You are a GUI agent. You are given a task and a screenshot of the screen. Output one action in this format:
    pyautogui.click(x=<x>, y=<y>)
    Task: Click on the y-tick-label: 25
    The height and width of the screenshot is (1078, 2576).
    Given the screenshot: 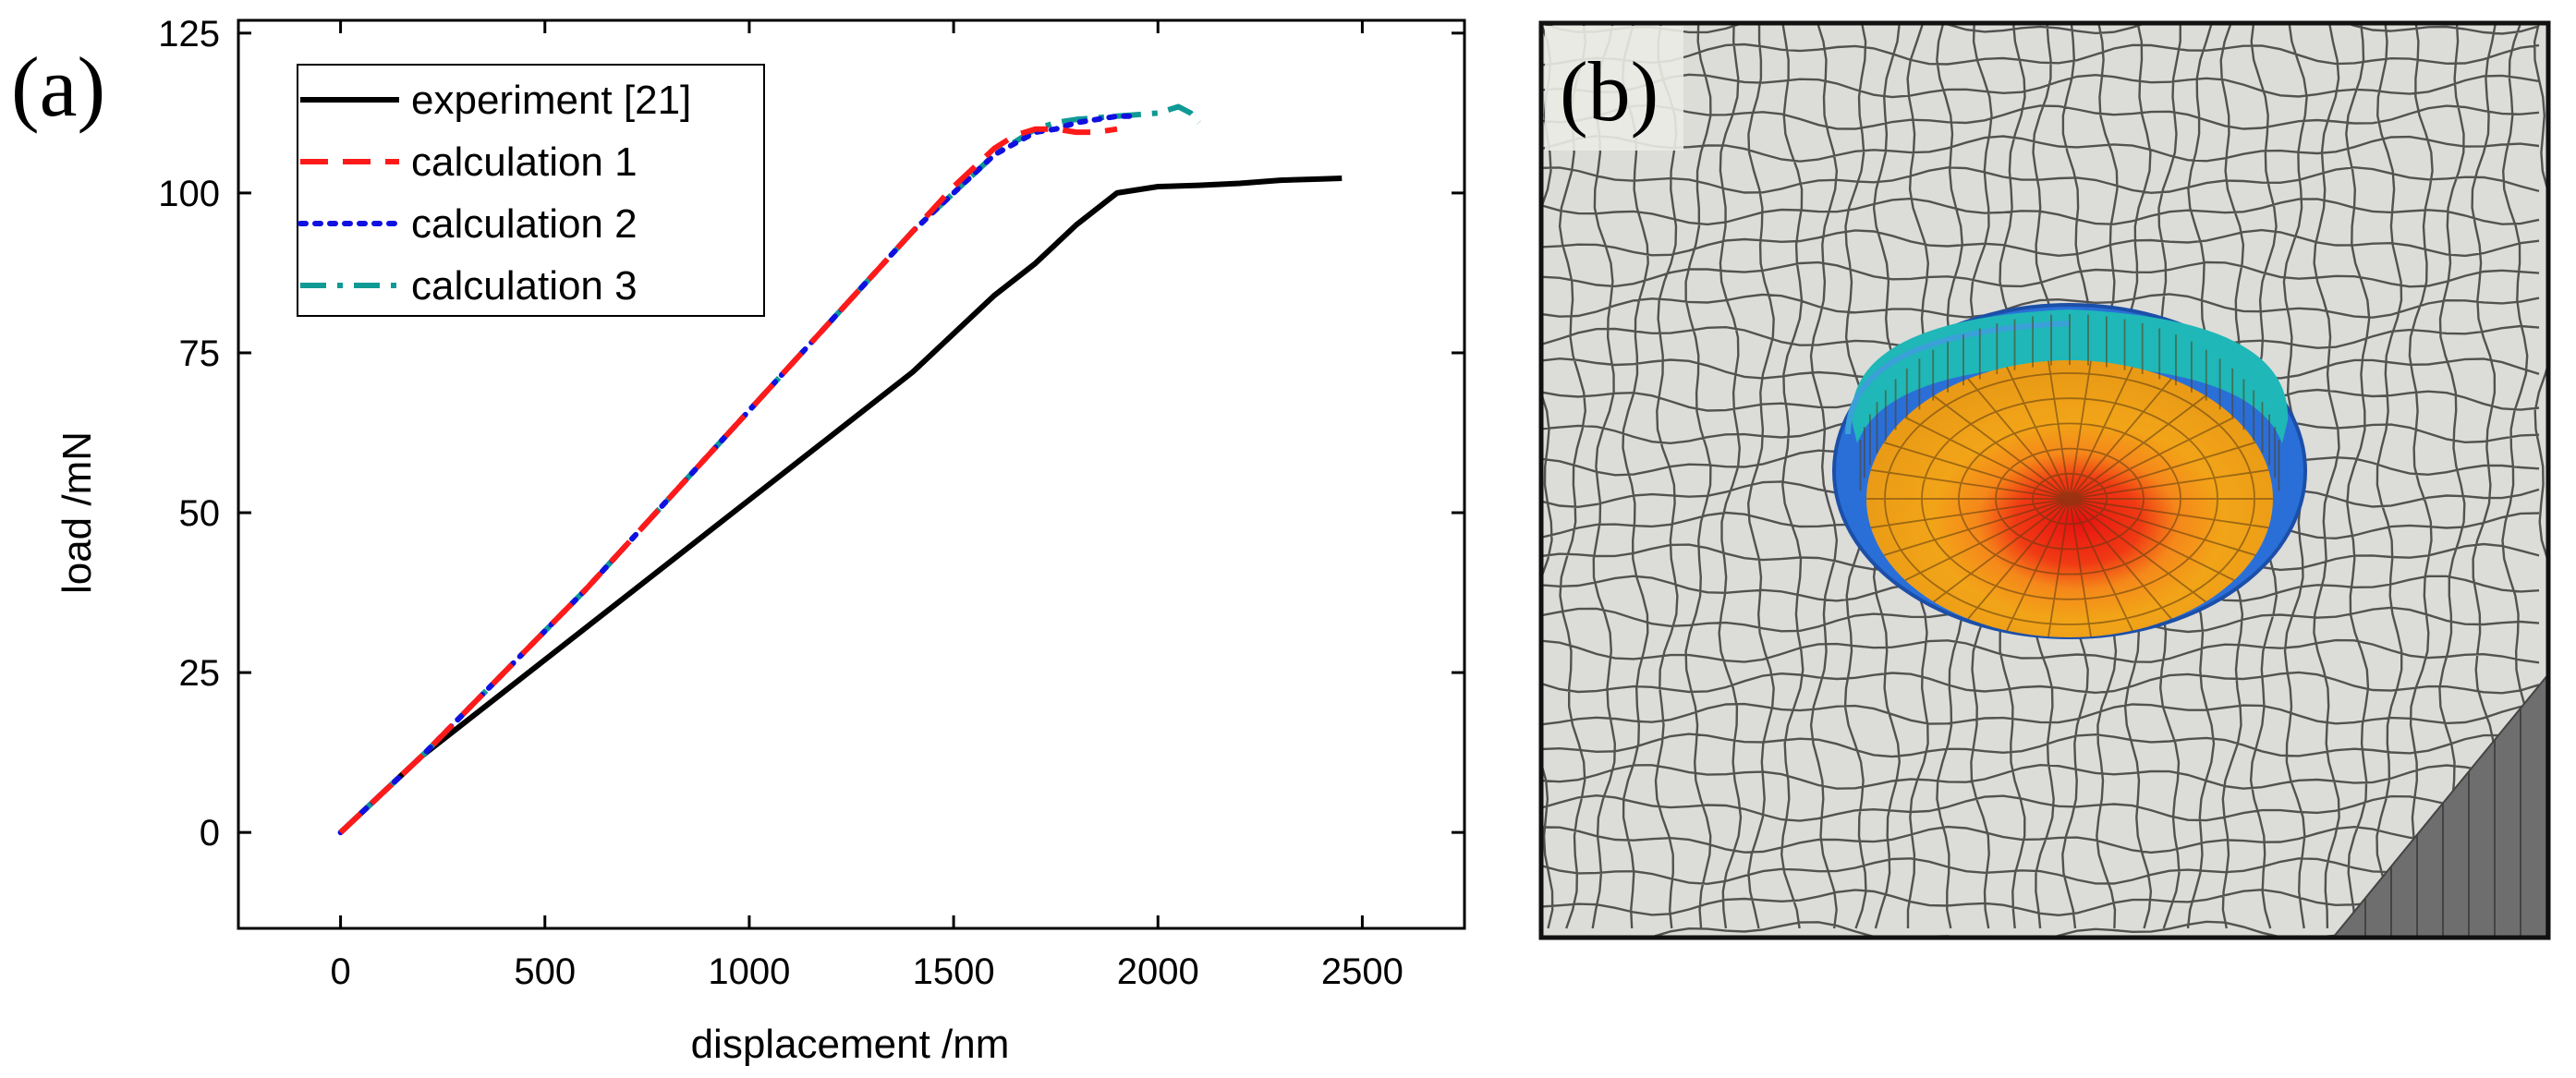 What is the action you would take?
    pyautogui.click(x=200, y=673)
    